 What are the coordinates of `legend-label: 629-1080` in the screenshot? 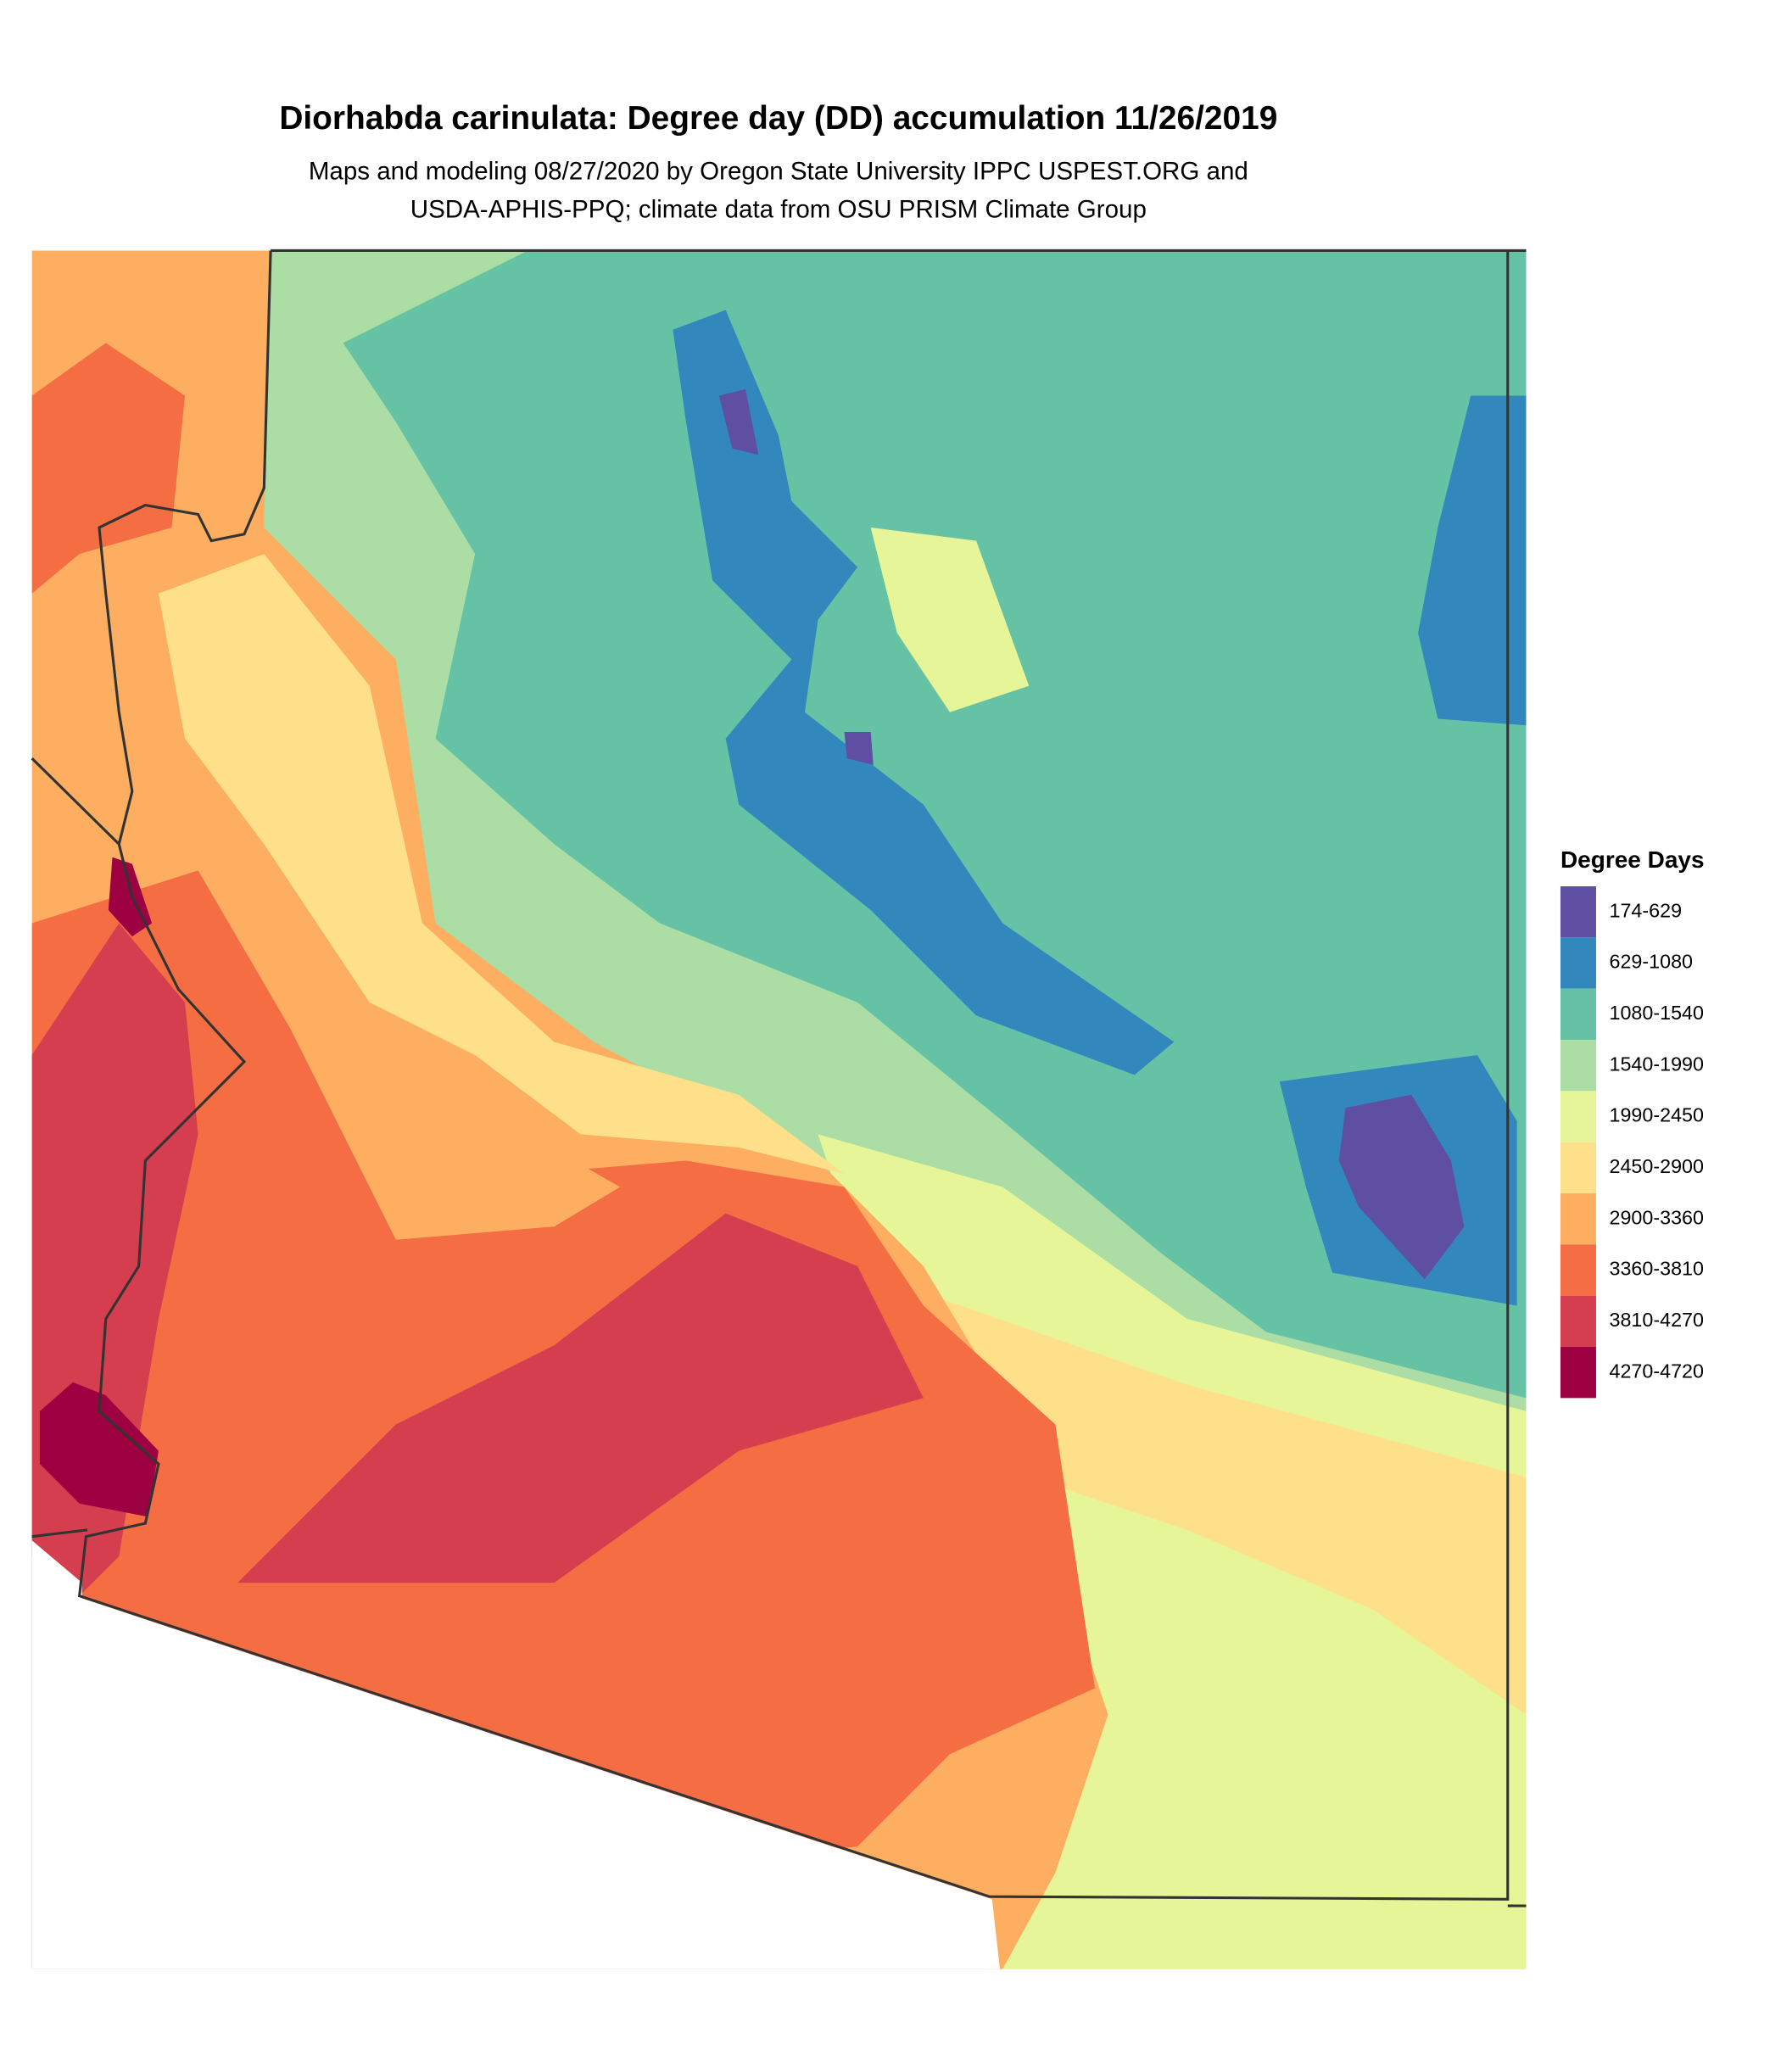 It's located at (1652, 962).